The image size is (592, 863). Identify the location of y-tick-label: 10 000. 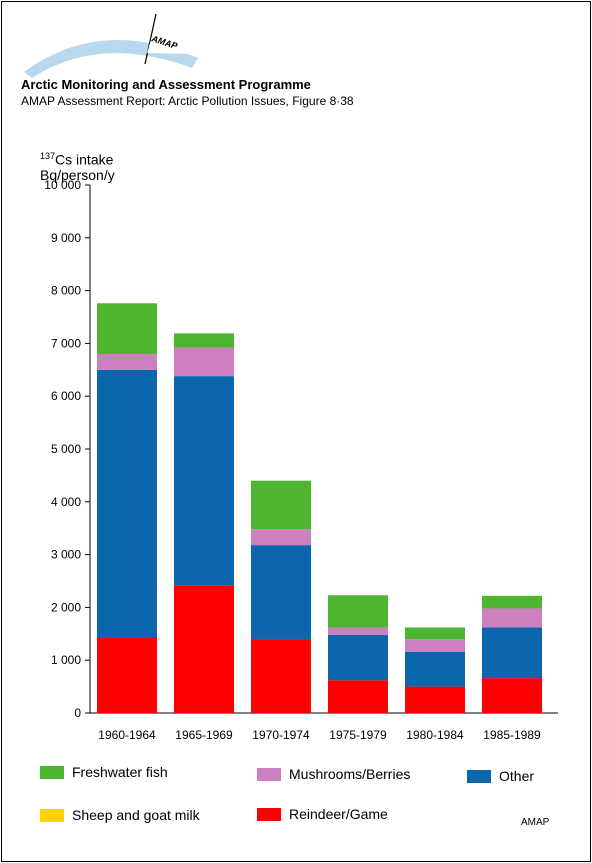
(62, 185).